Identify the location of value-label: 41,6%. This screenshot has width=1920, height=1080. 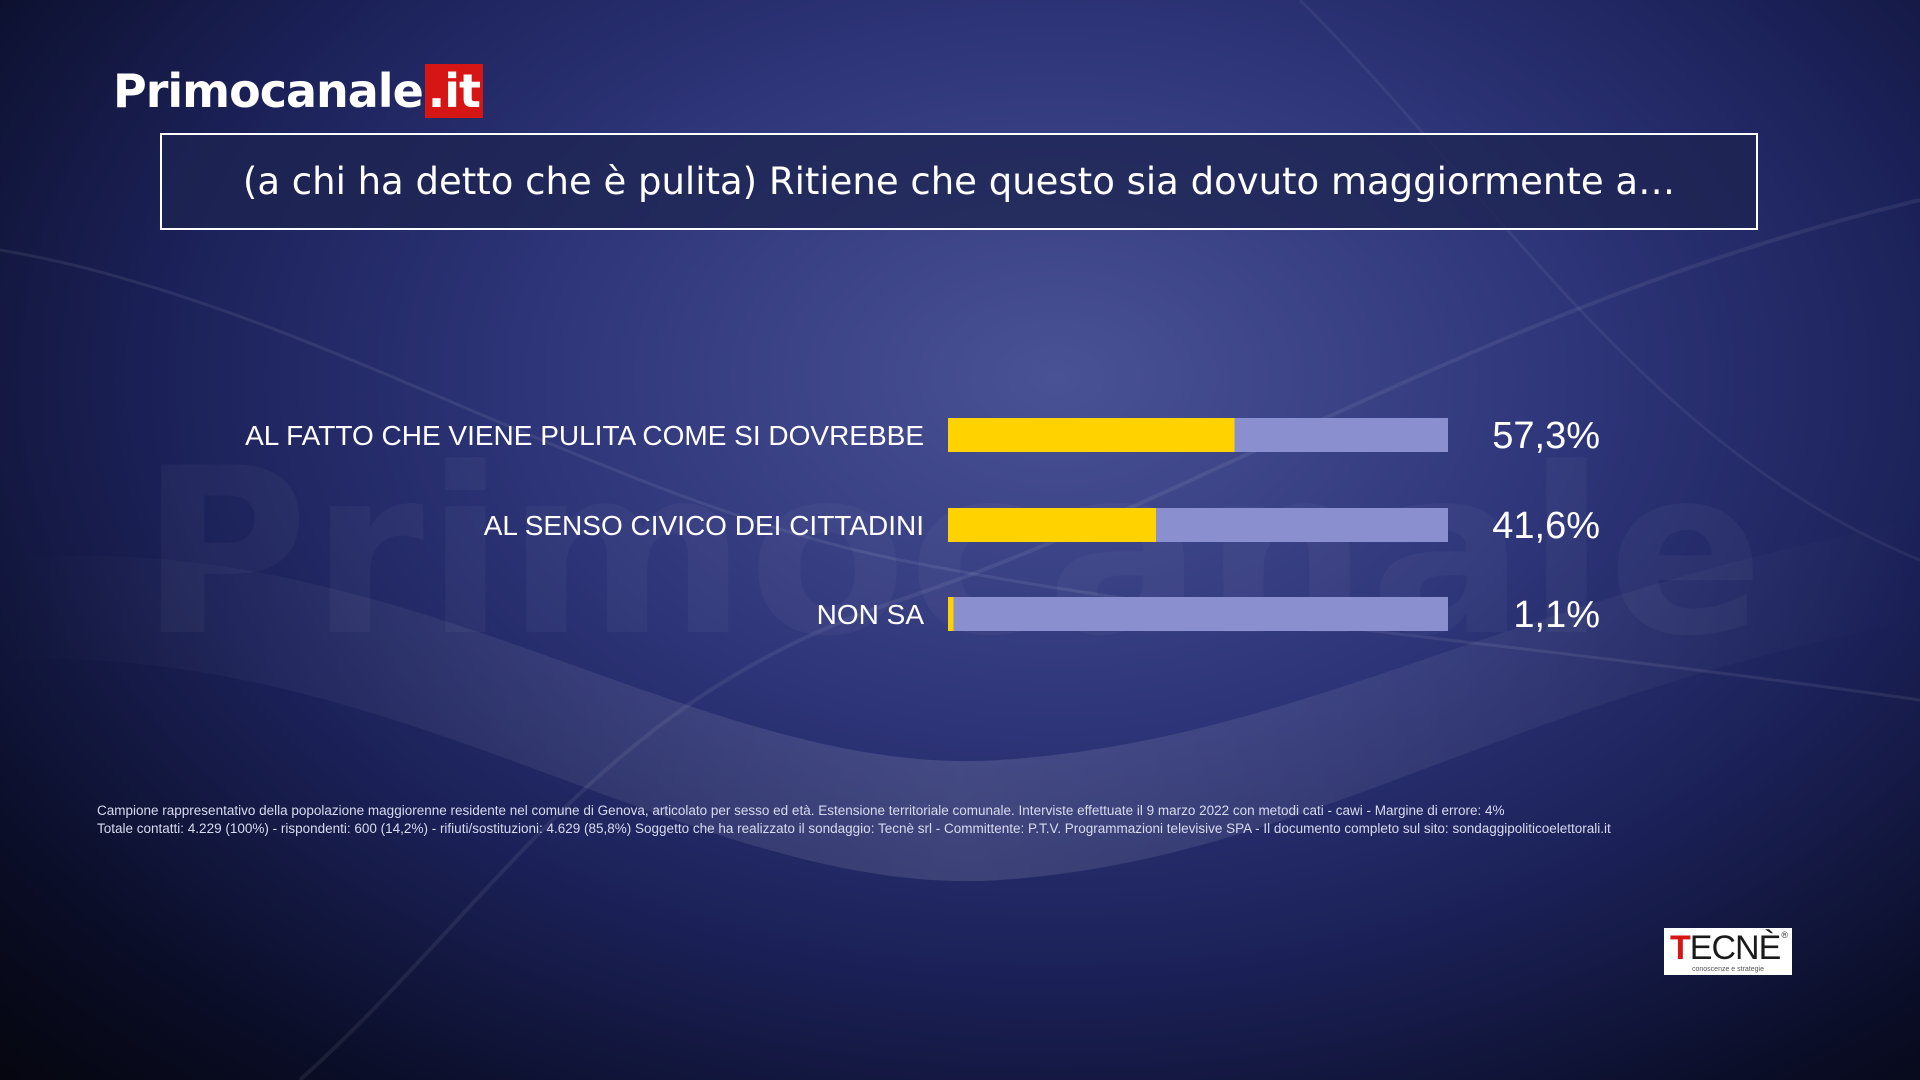
(1546, 526).